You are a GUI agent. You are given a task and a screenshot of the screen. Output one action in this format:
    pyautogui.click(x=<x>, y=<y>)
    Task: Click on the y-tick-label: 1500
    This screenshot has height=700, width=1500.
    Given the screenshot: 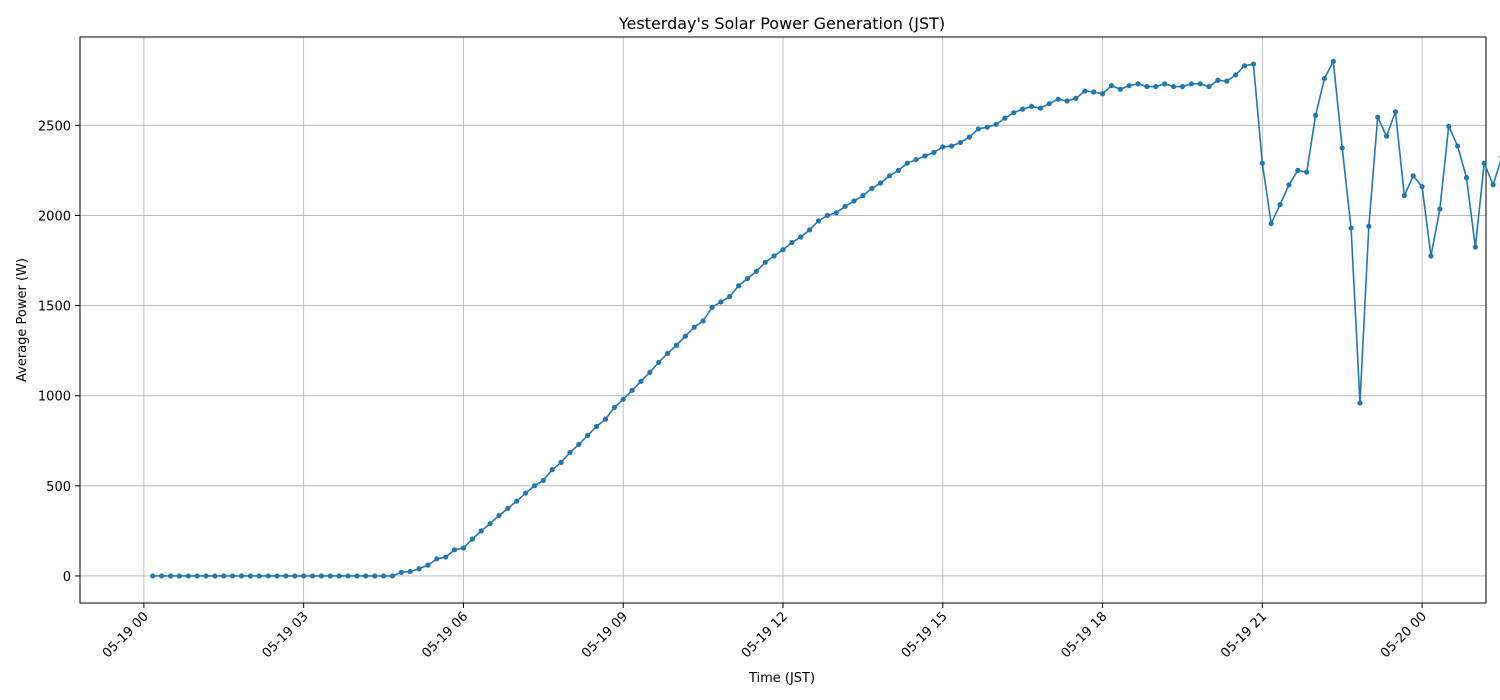 What is the action you would take?
    pyautogui.click(x=54, y=307)
    